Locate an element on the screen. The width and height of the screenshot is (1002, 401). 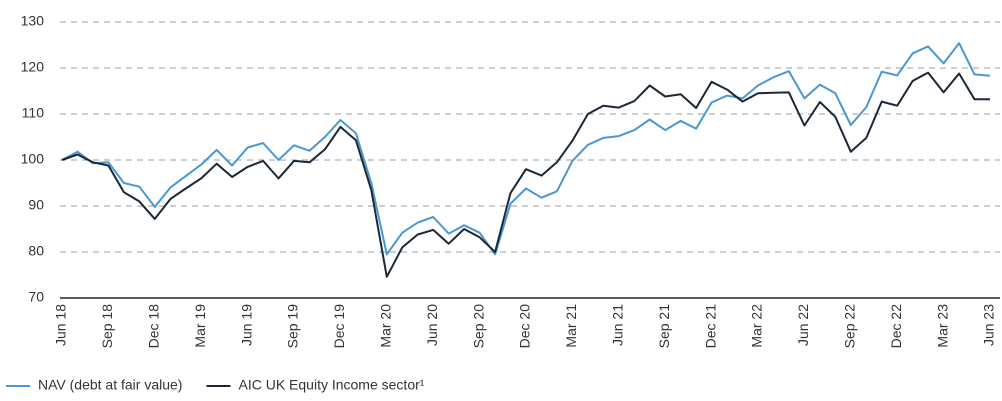
x-tick-label: Dec 22 is located at coordinates (896, 326).